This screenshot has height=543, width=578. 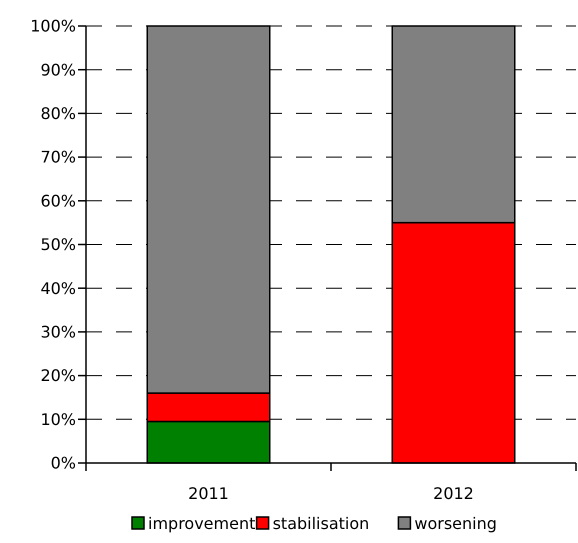 What do you see at coordinates (321, 523) in the screenshot?
I see `legend-label: stabilisation` at bounding box center [321, 523].